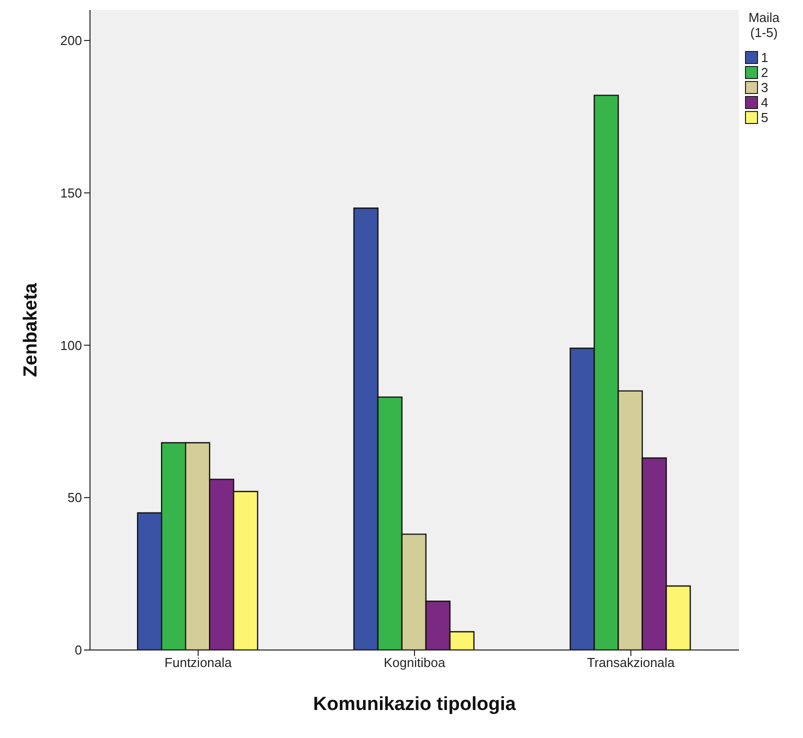 The height and width of the screenshot is (738, 803). Describe the element at coordinates (414, 704) in the screenshot. I see `x-axis-title: Komunikazio tipologia` at that location.